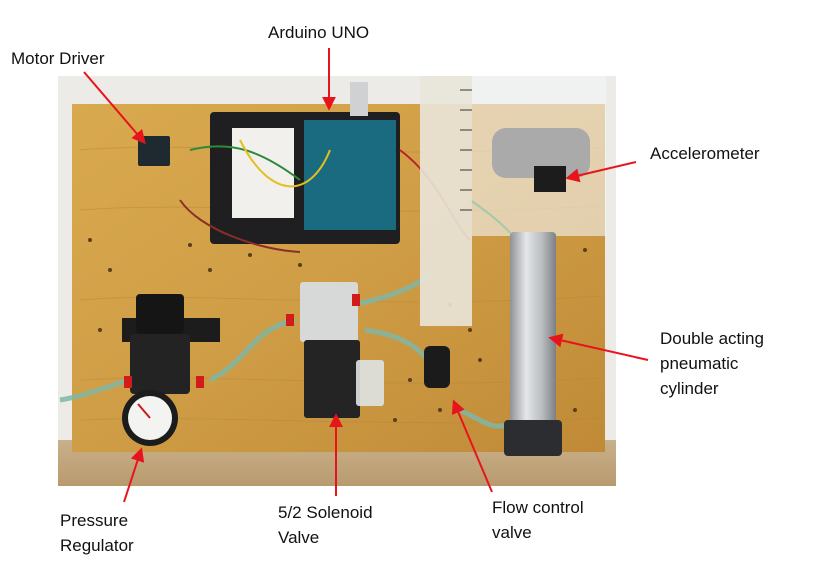 This screenshot has height=572, width=814. What do you see at coordinates (332, 379) in the screenshot?
I see `solenoid-coil` at bounding box center [332, 379].